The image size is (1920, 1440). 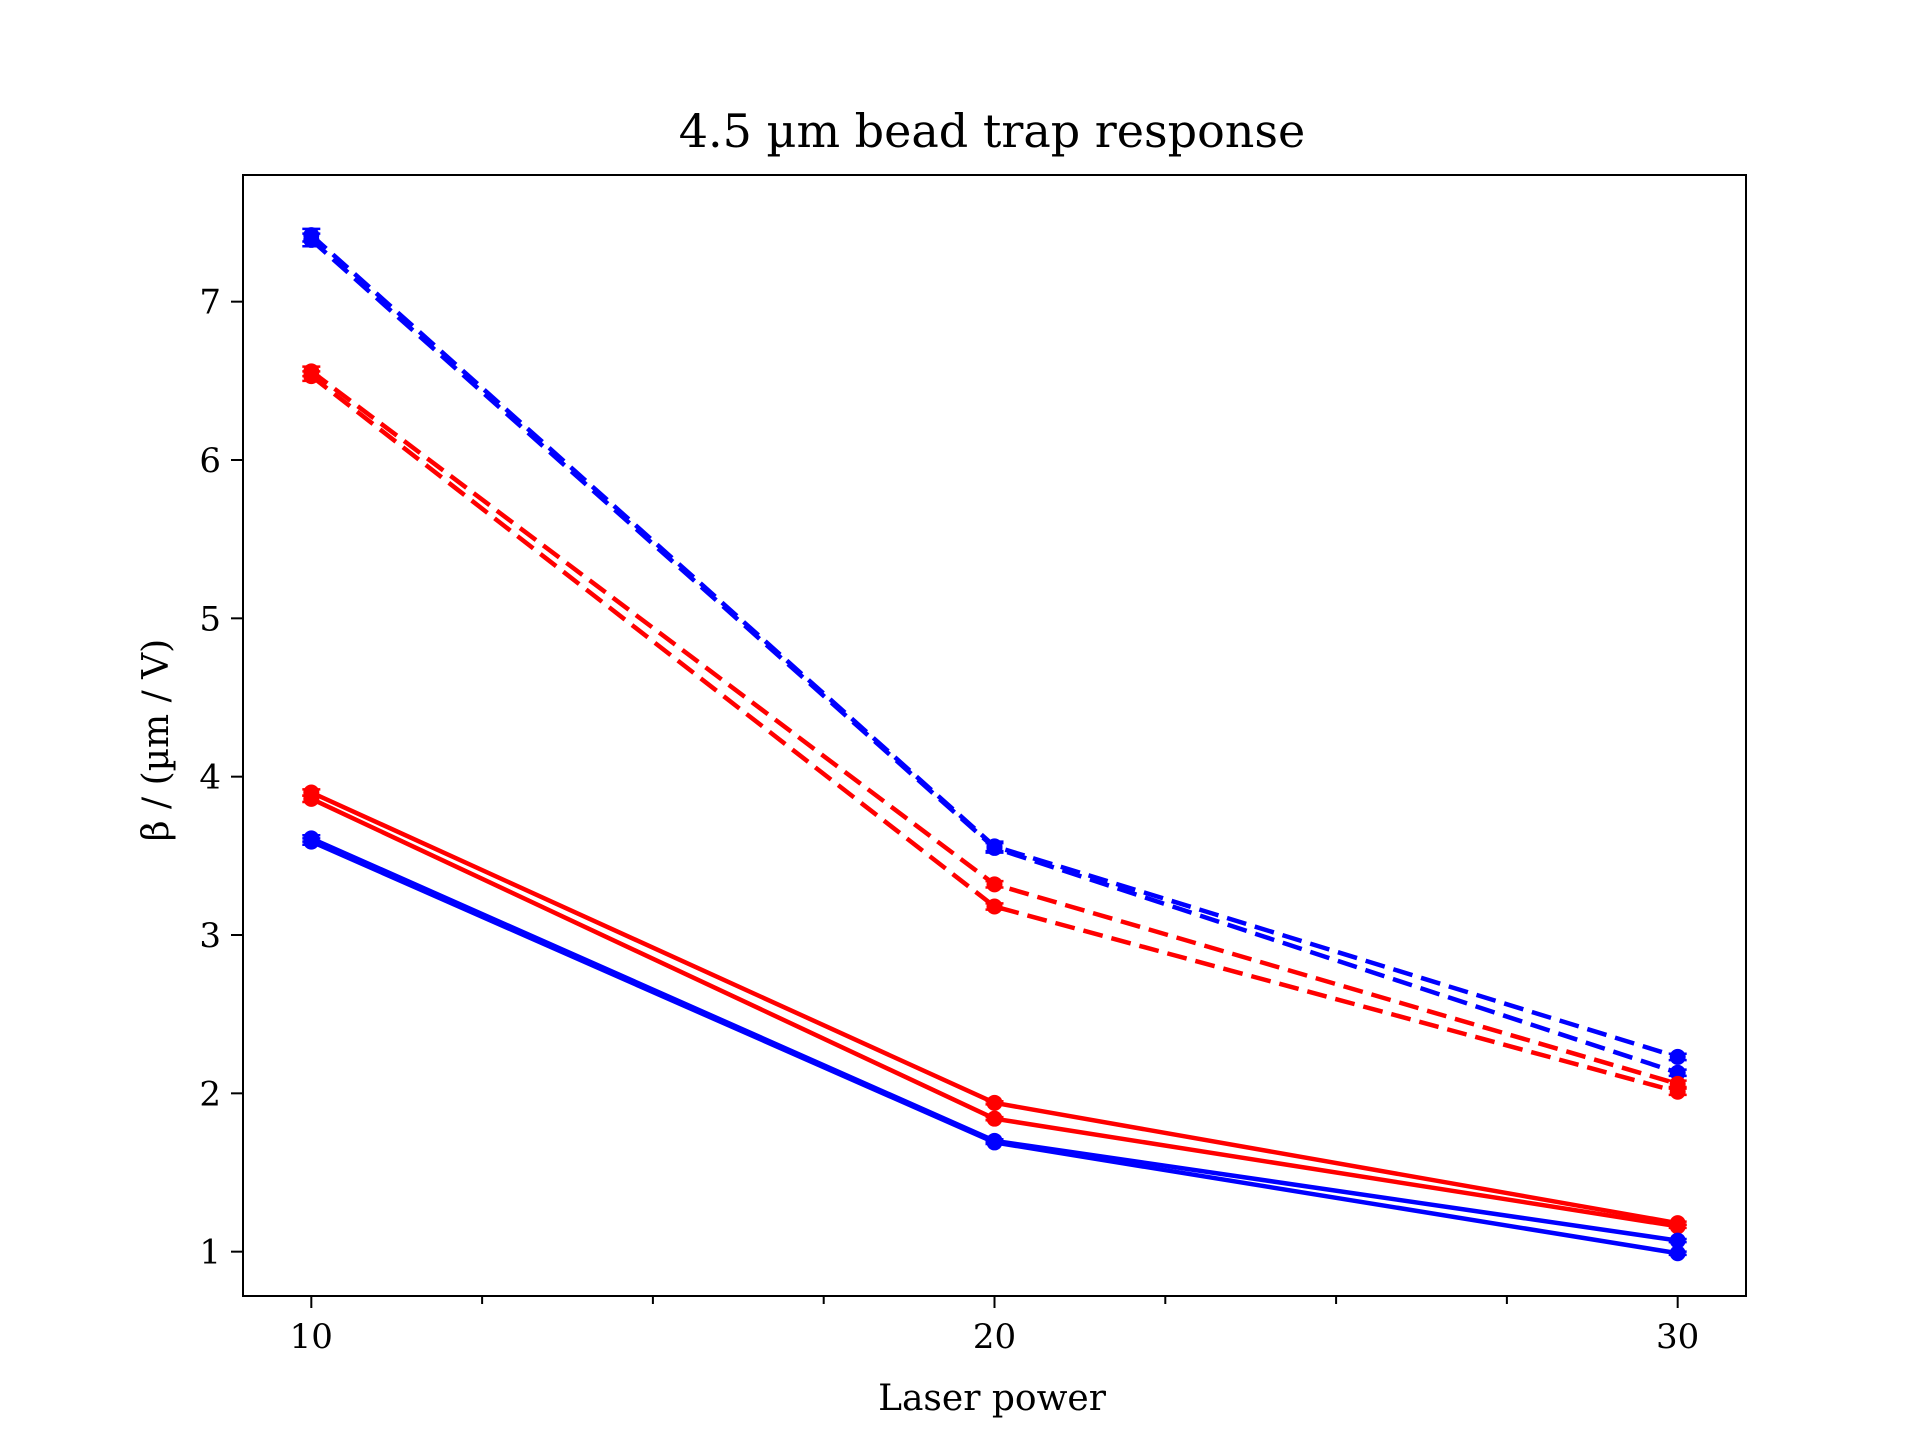 I want to click on y-tick-label: 4, so click(x=210, y=778).